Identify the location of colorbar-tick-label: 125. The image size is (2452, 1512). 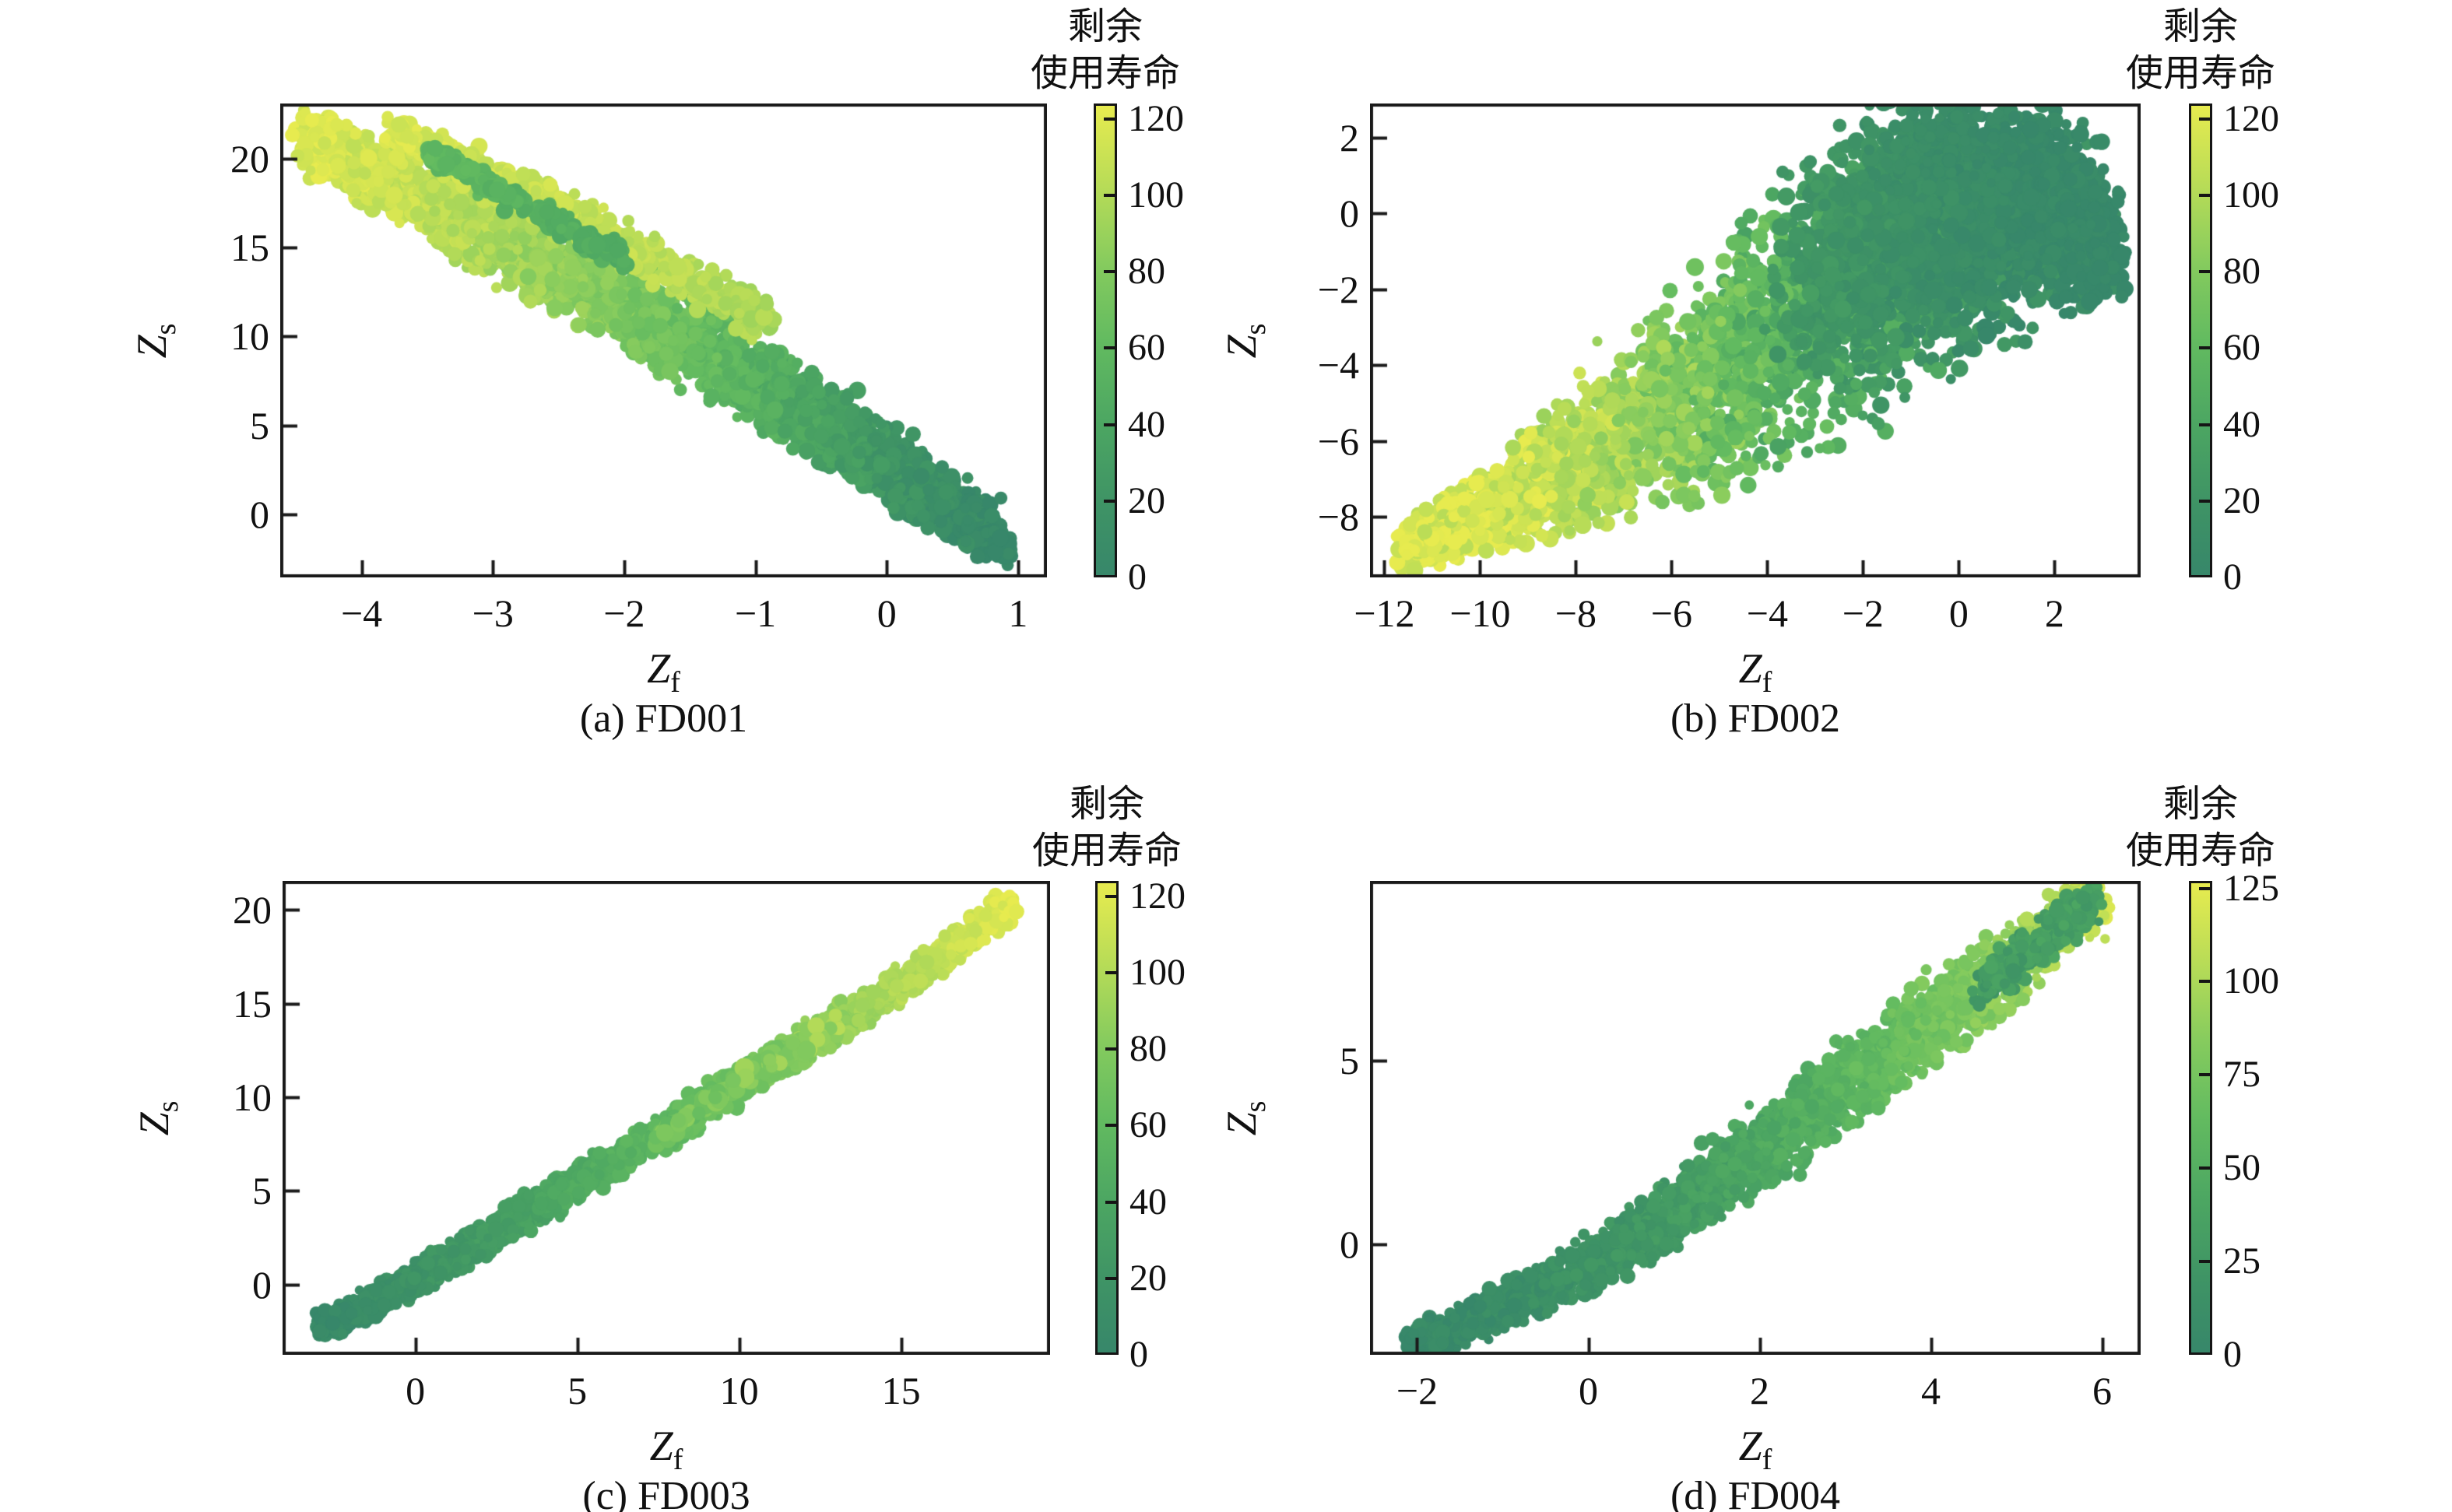
(2251, 888).